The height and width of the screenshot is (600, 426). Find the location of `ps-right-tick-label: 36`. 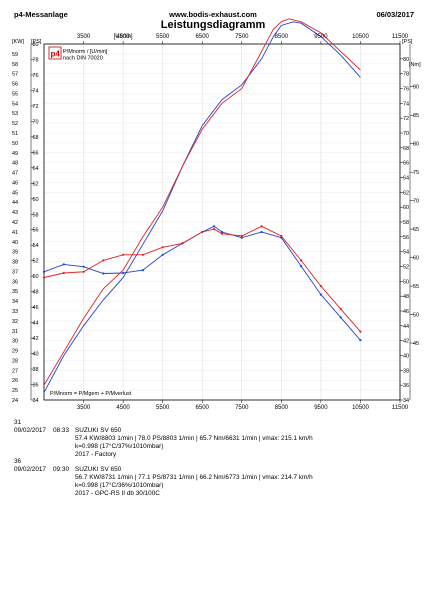

ps-right-tick-label: 36 is located at coordinates (406, 386).